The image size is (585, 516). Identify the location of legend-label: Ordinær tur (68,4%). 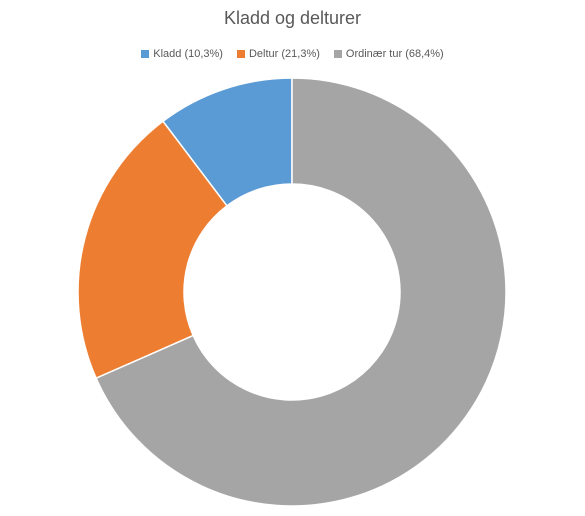
(394, 54).